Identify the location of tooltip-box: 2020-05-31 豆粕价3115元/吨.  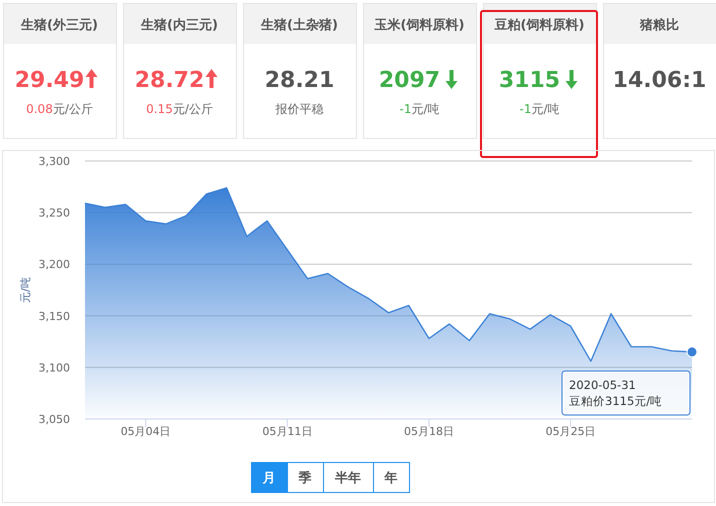
(626, 393).